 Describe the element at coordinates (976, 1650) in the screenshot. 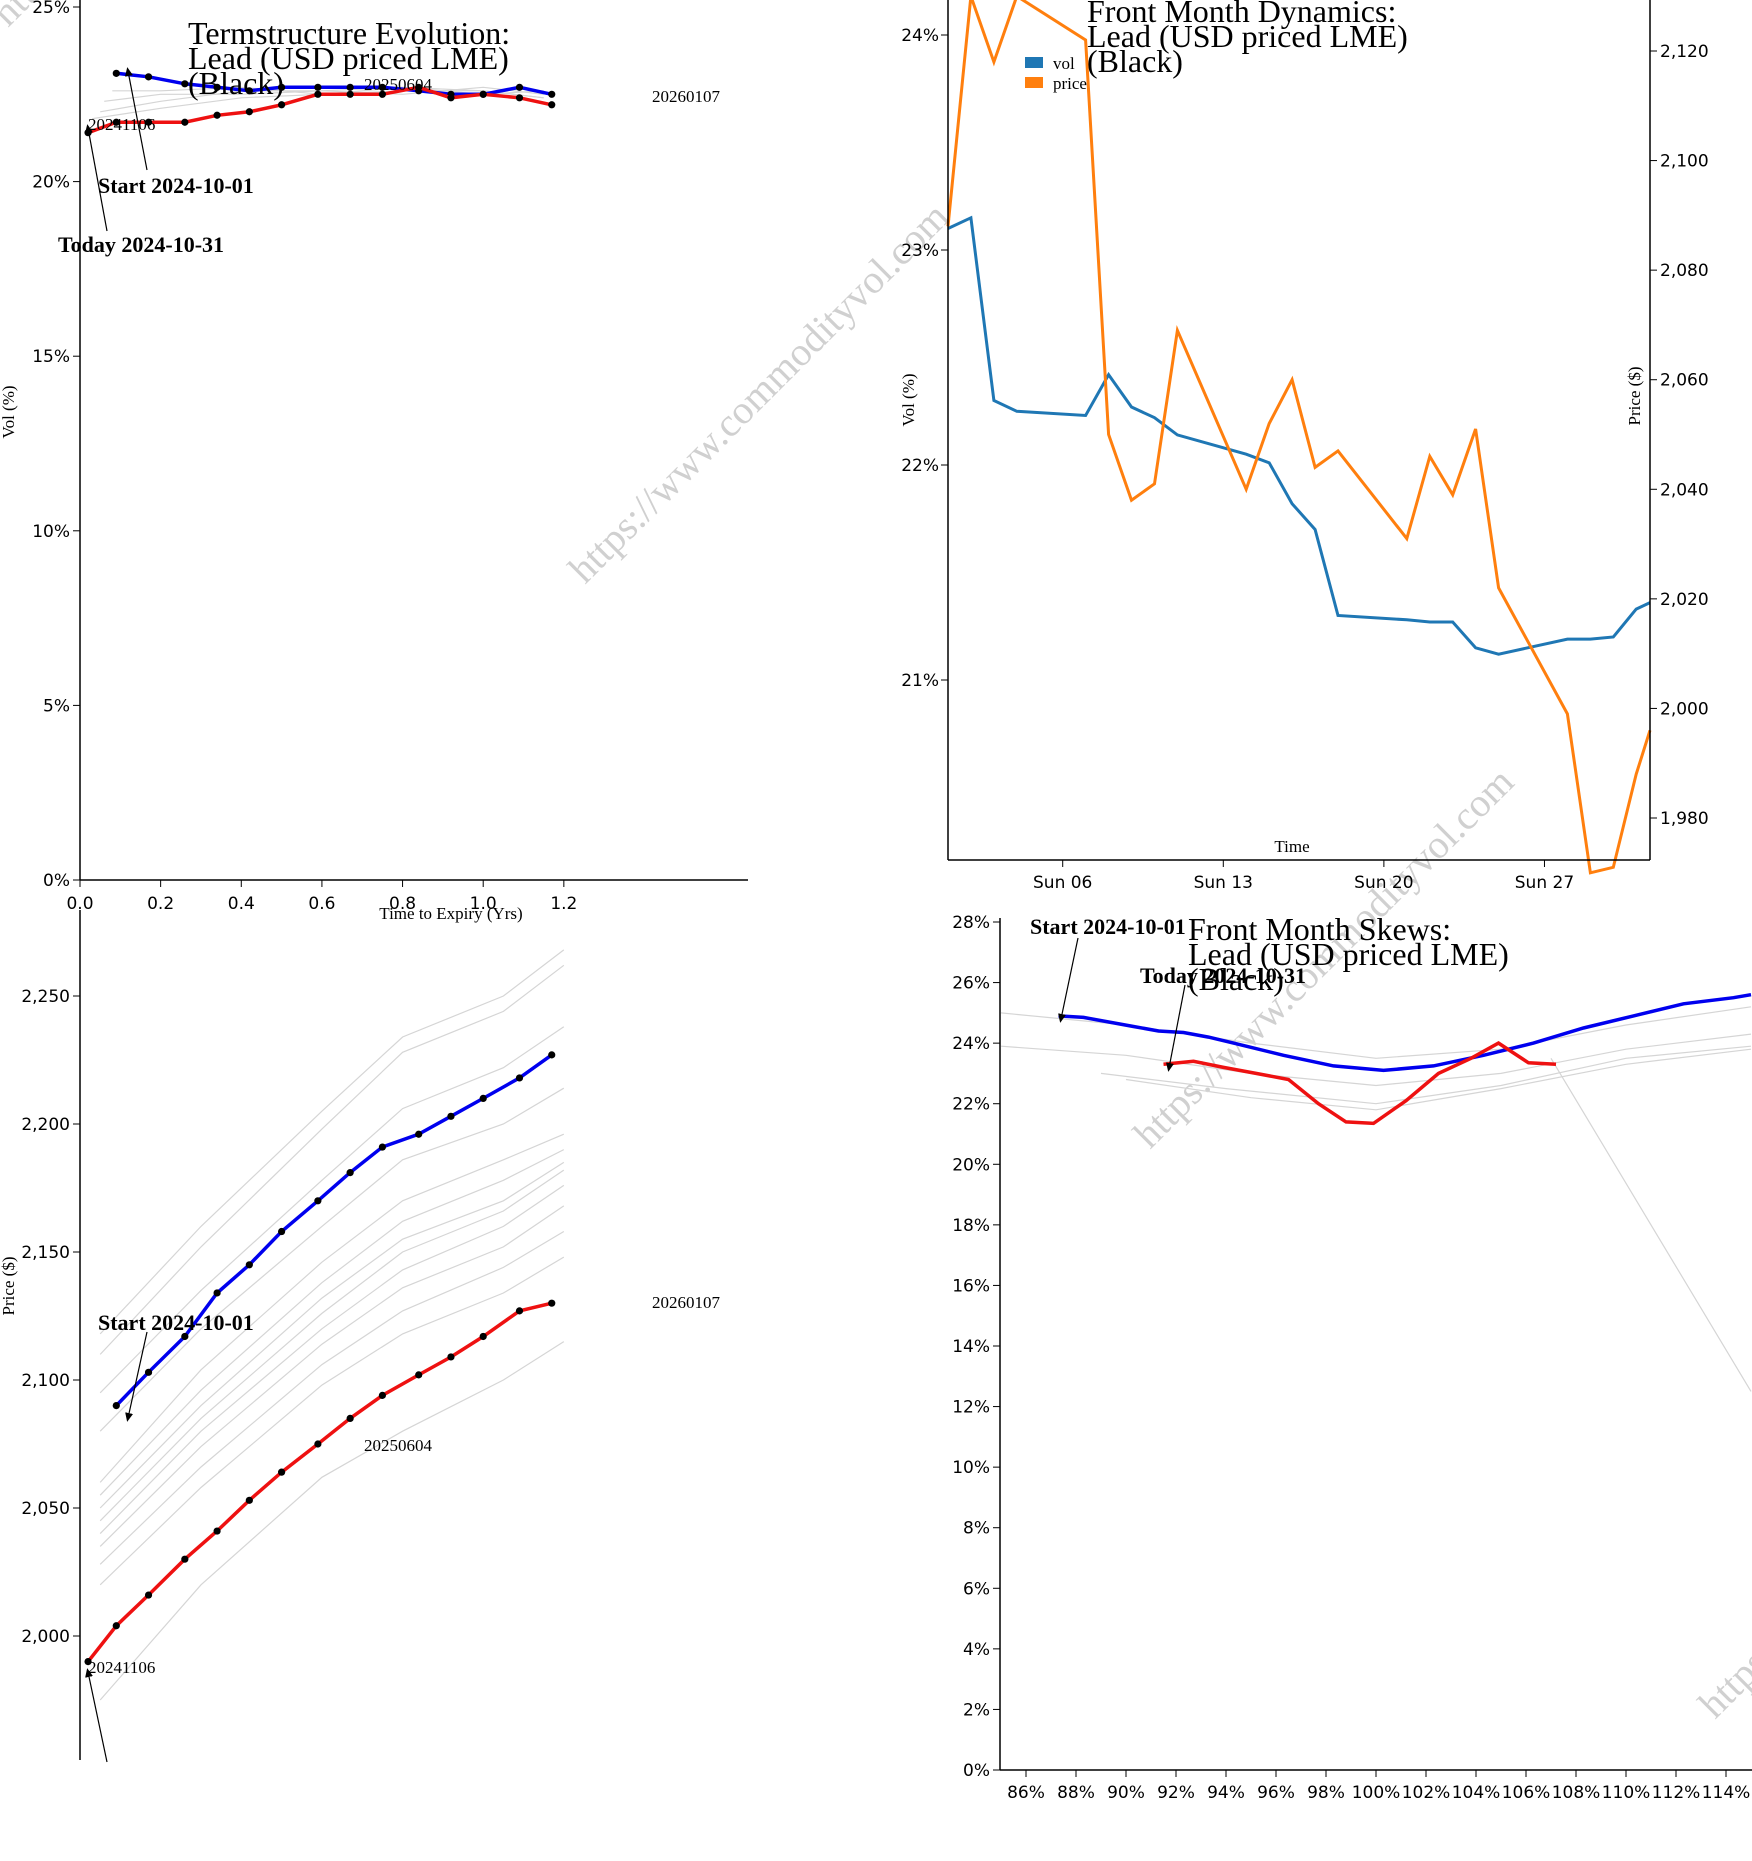

I see `y-tick-label: 4%` at that location.